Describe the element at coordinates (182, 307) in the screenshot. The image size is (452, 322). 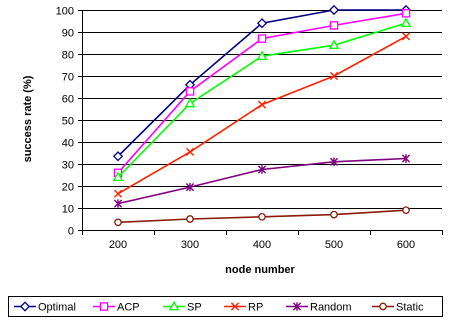
I see `legend-item-sp: SP` at that location.